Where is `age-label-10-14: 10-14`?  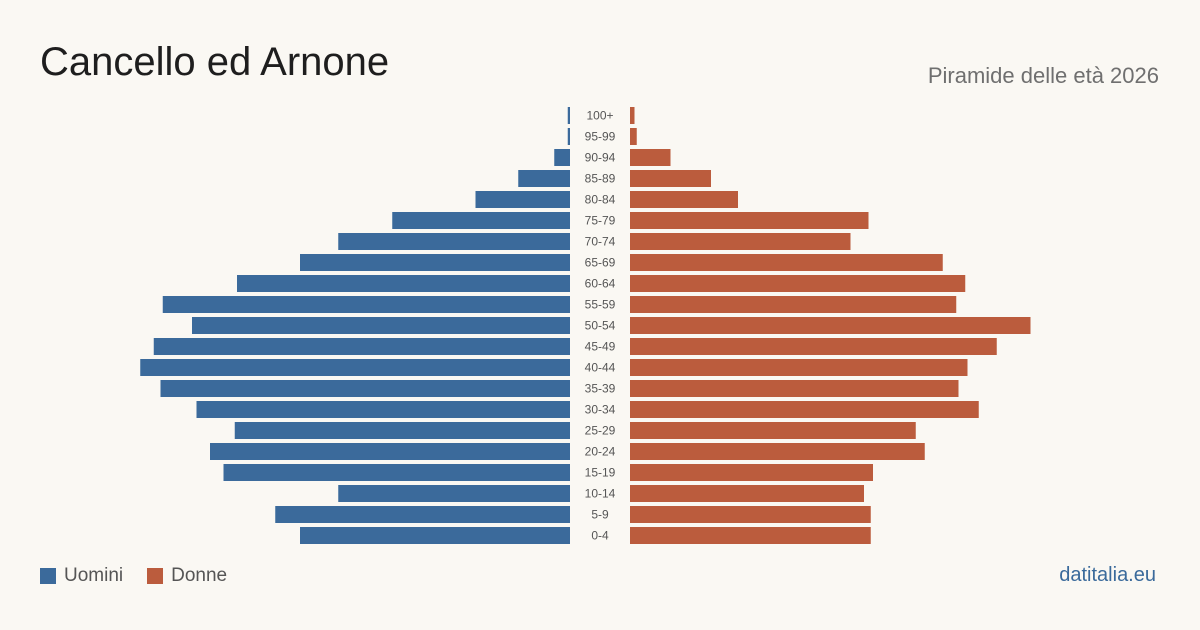
age-label-10-14: 10-14 is located at coordinates (600, 494).